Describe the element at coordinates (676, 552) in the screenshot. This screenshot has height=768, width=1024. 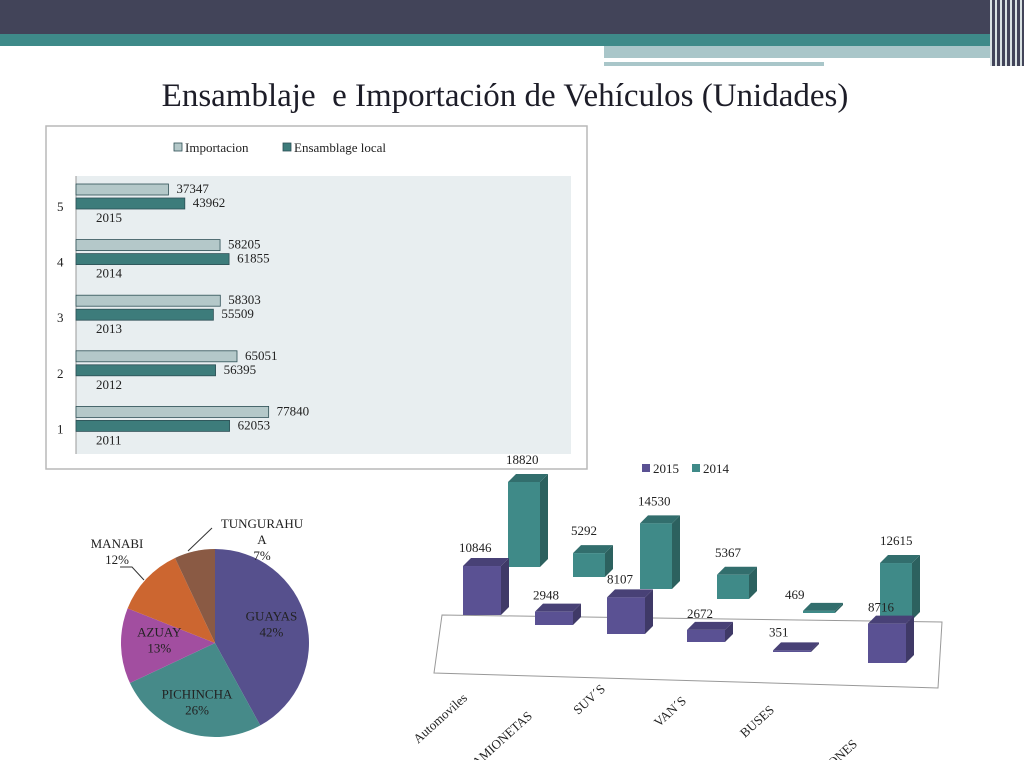
I see `bar-2014-suv´s-side` at that location.